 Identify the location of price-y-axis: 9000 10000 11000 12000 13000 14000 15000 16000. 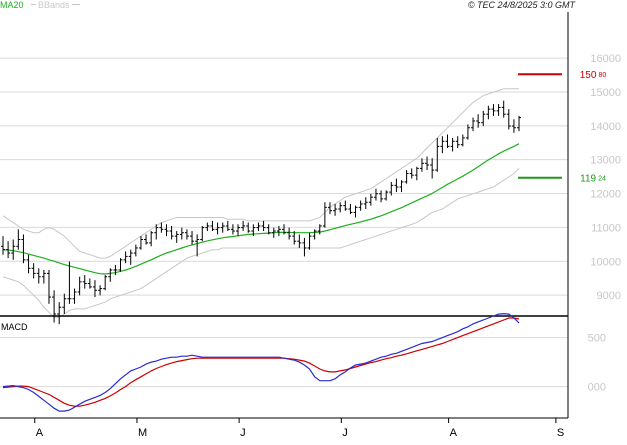
(605, 177).